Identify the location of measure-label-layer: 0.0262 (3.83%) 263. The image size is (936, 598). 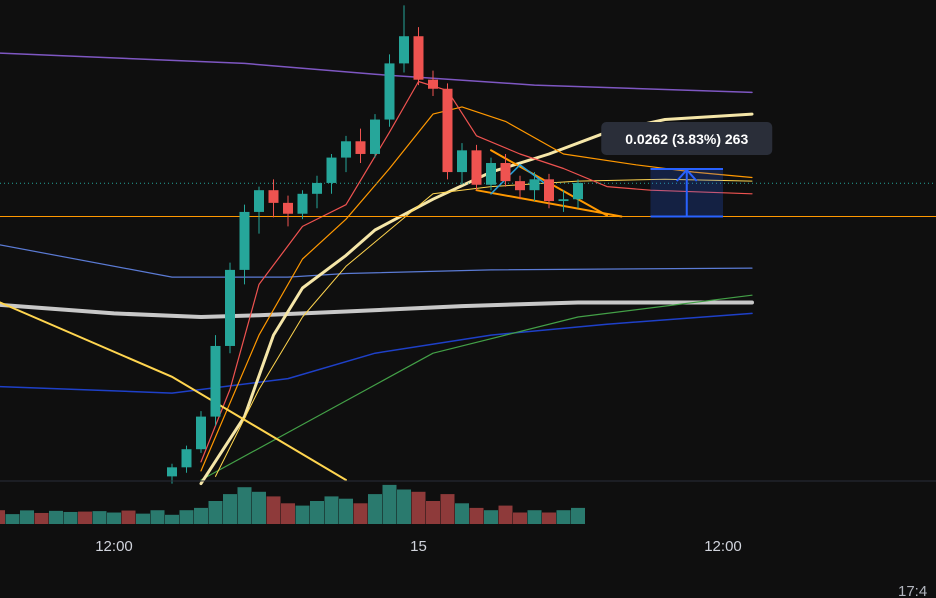
(687, 138).